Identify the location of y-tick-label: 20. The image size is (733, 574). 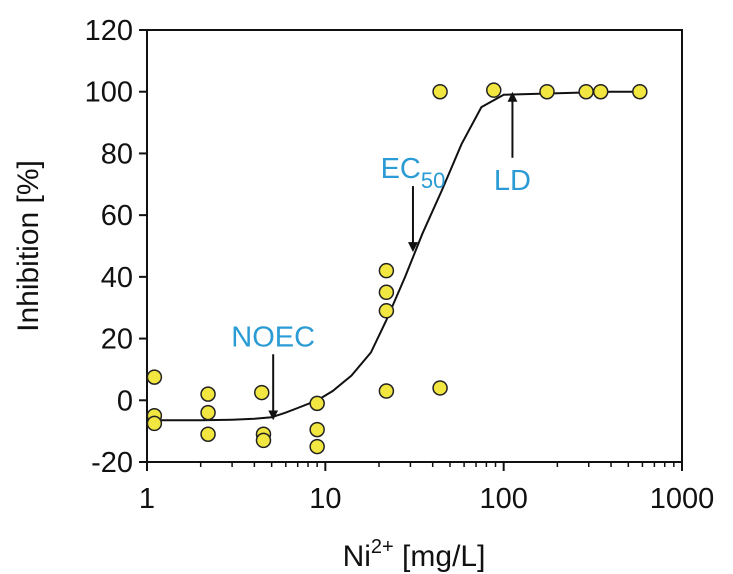
(117, 340).